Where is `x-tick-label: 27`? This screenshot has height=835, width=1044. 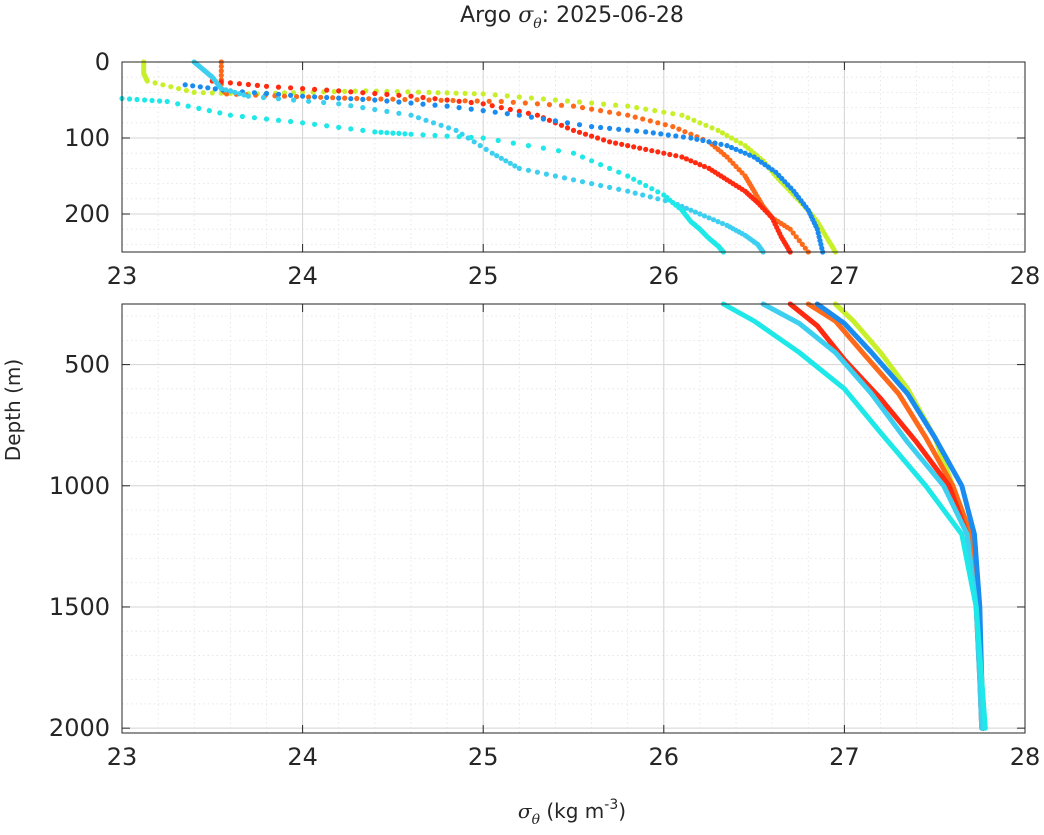
x-tick-label: 27 is located at coordinates (844, 757).